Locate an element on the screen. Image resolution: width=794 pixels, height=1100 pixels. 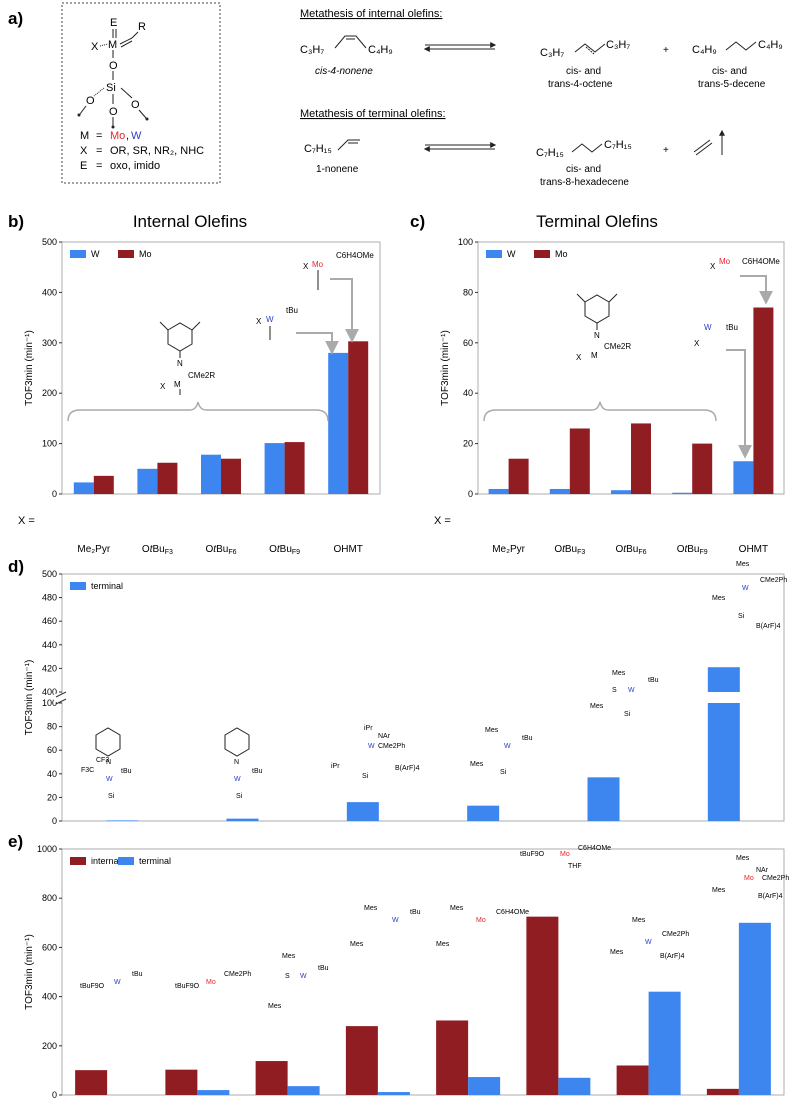
chart-c-ytick-label-0: 0 is located at coordinates (470, 494).